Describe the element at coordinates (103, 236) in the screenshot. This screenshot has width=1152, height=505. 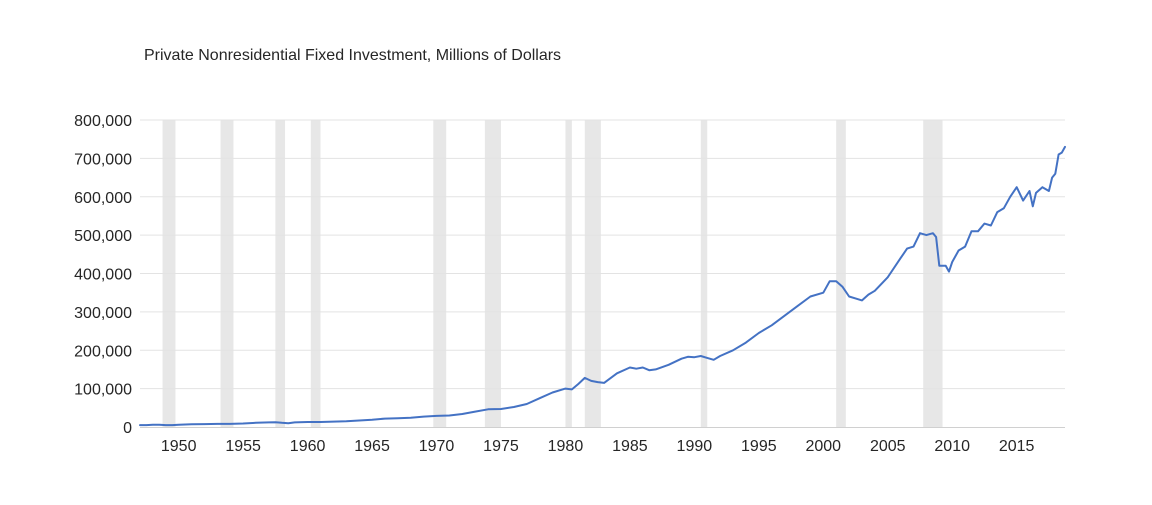
I see `y-tick-label: 500,000` at that location.